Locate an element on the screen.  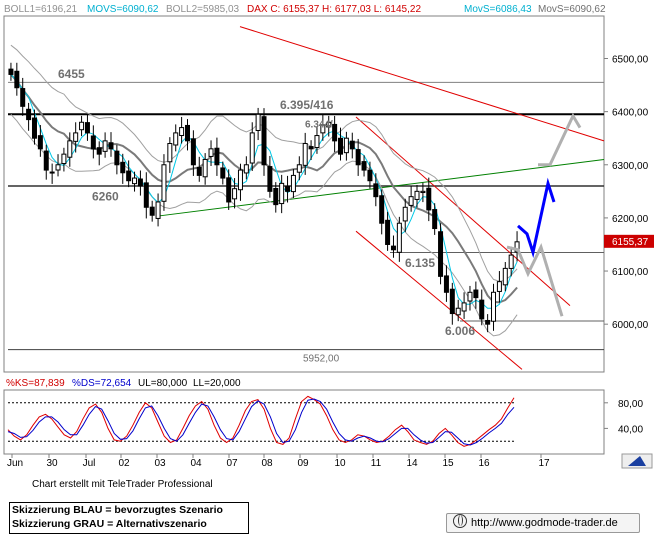
header-boll1: BOLL1=6196,21 is located at coordinates (41, 9).